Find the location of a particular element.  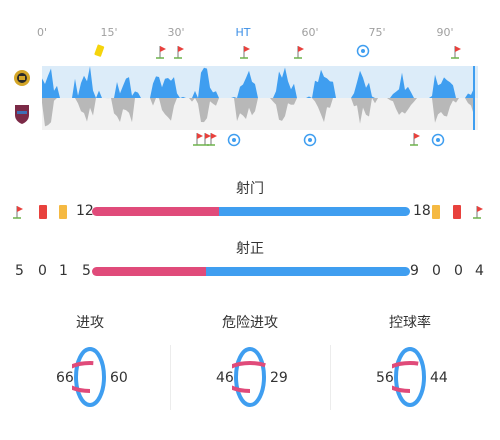

dangerous-attack-title: 危险进攻 is located at coordinates (250, 323).